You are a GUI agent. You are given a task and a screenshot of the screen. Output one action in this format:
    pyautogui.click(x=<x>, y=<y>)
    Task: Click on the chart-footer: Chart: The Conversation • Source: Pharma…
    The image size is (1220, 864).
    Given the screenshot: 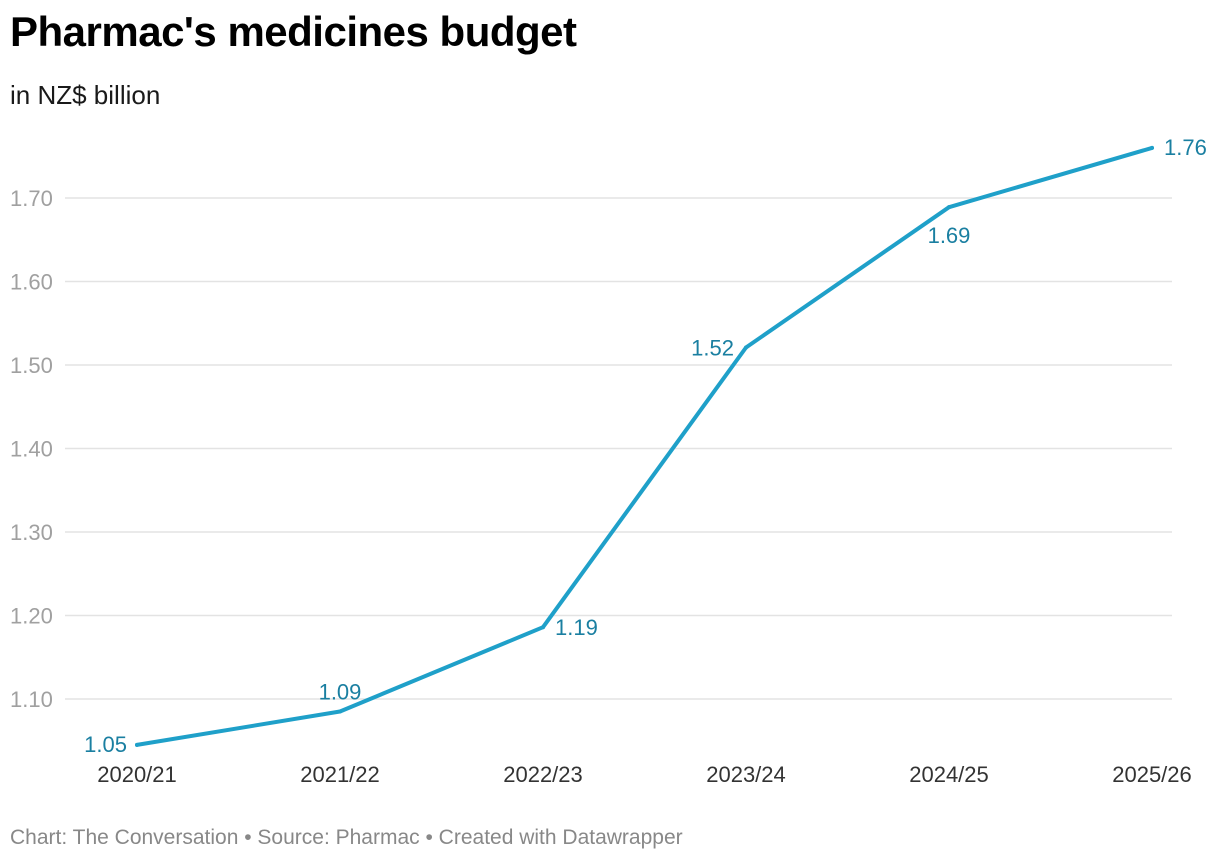 What is the action you would take?
    pyautogui.click(x=346, y=837)
    